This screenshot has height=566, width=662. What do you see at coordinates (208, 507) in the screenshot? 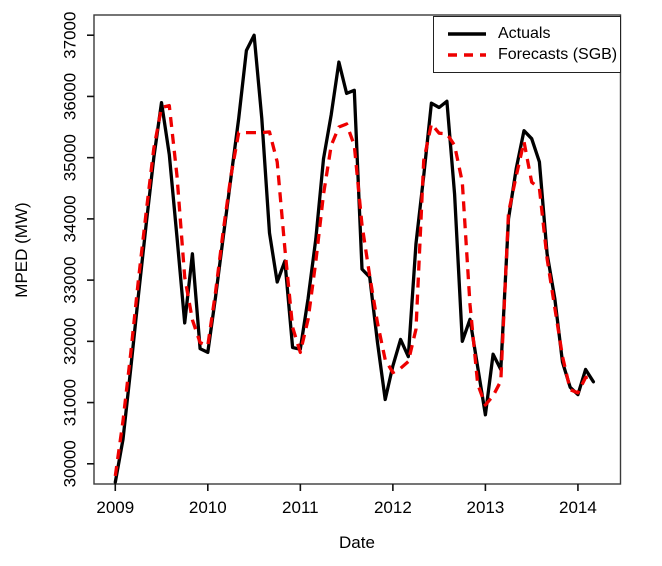
I see `svg-text: 2010` at bounding box center [208, 507].